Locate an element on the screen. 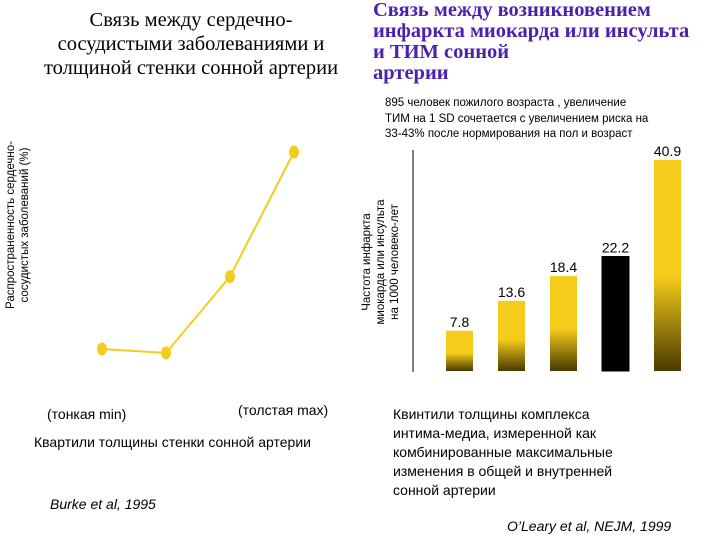 This screenshot has width=720, height=540. right-chart-bar-label: 18.4 is located at coordinates (563, 267).